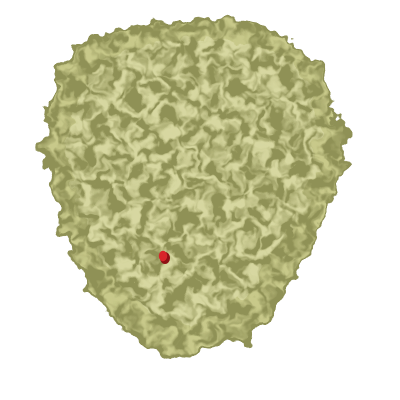 The height and width of the screenshot is (400, 400). I want to click on marker-body, so click(163, 256).